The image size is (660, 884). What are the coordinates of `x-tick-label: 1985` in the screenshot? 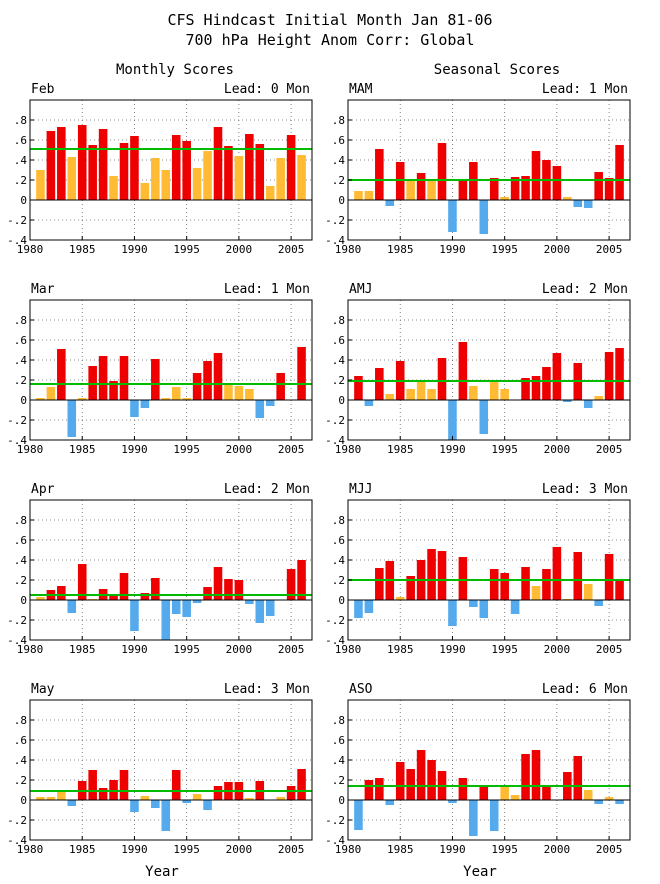 It's located at (82, 249).